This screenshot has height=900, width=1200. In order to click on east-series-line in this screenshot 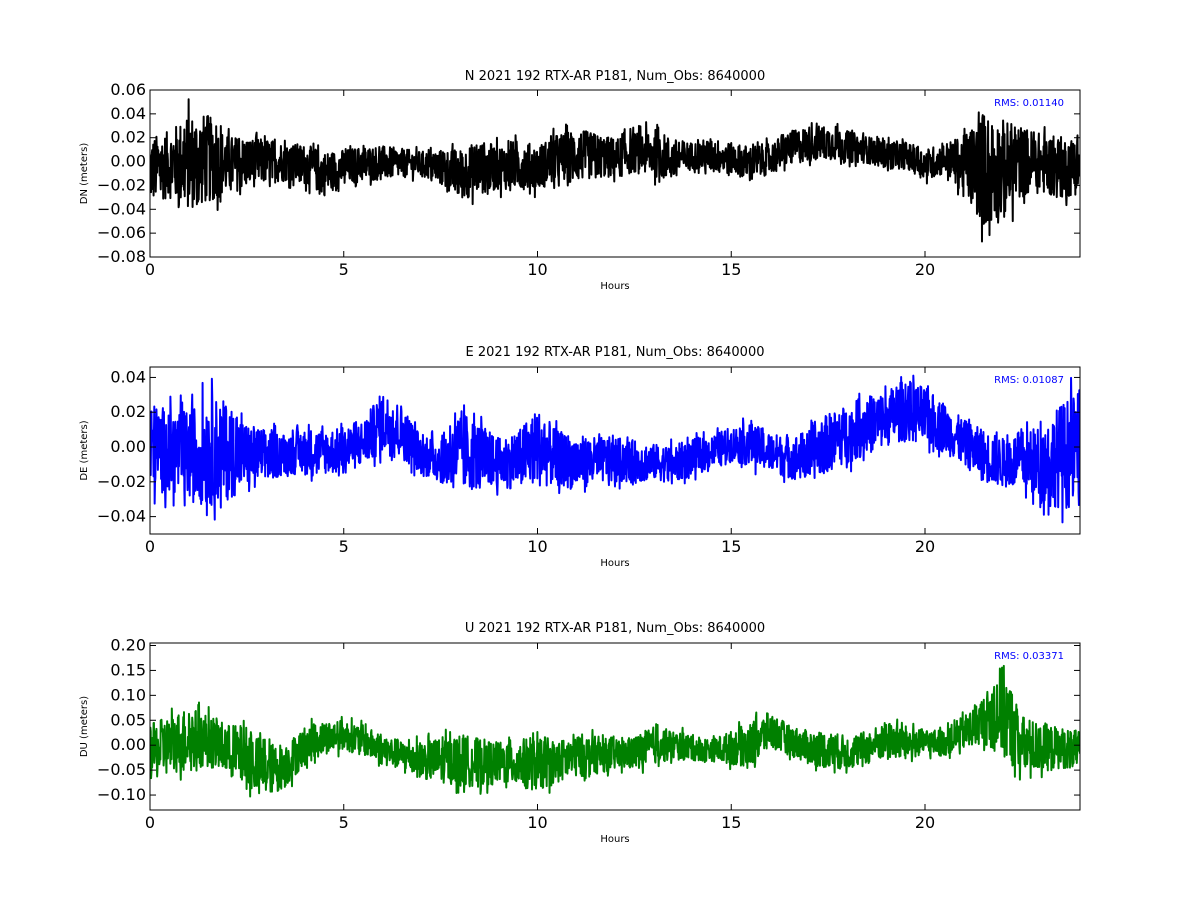, I will do `click(615, 449)`.